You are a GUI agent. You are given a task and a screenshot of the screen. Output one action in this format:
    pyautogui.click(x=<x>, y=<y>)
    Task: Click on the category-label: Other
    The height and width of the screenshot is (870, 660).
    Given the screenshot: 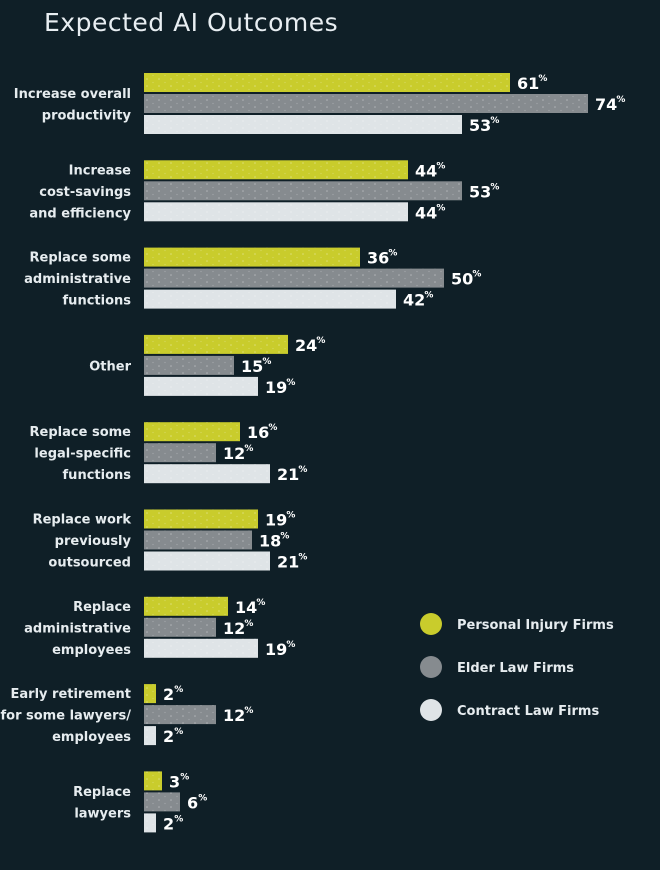 What is the action you would take?
    pyautogui.click(x=110, y=366)
    